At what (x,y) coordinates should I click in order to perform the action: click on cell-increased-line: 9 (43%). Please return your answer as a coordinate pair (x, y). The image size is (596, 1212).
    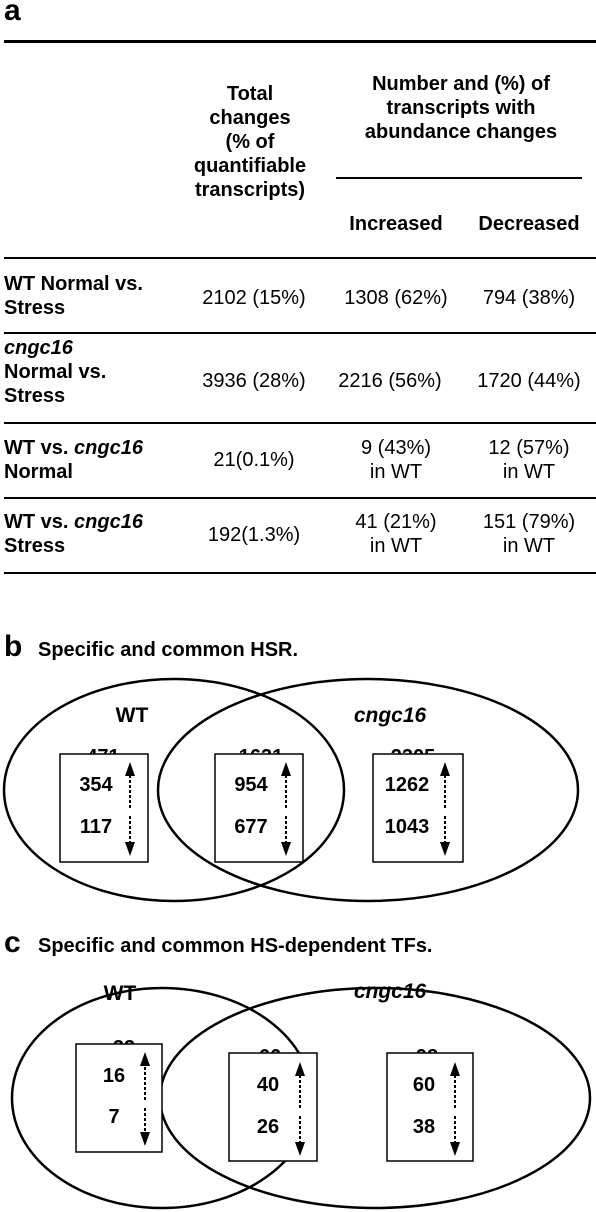
    Looking at the image, I should click on (396, 448).